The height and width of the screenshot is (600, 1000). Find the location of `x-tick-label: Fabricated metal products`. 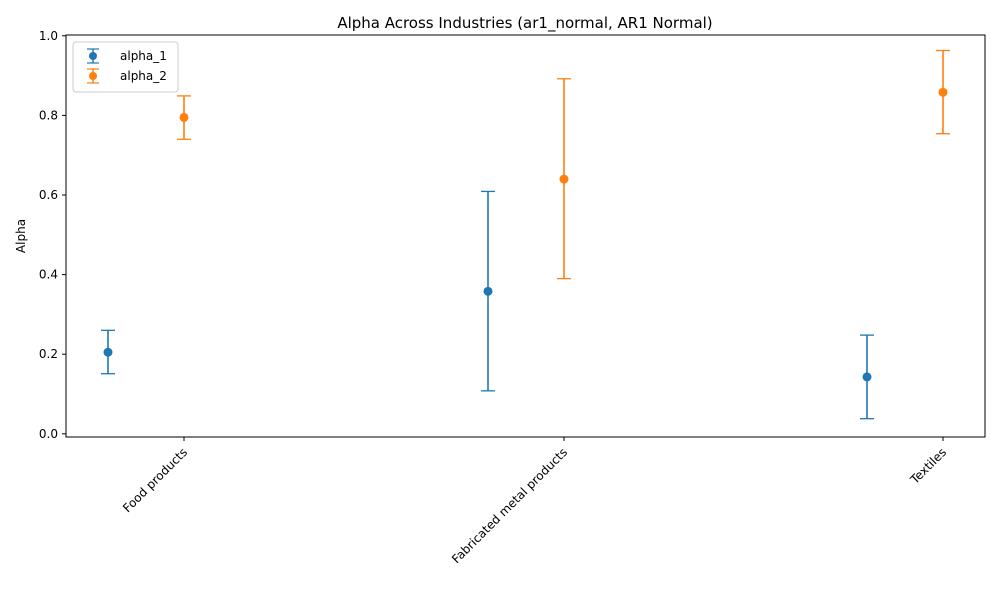

x-tick-label: Fabricated metal products is located at coordinates (509, 505).